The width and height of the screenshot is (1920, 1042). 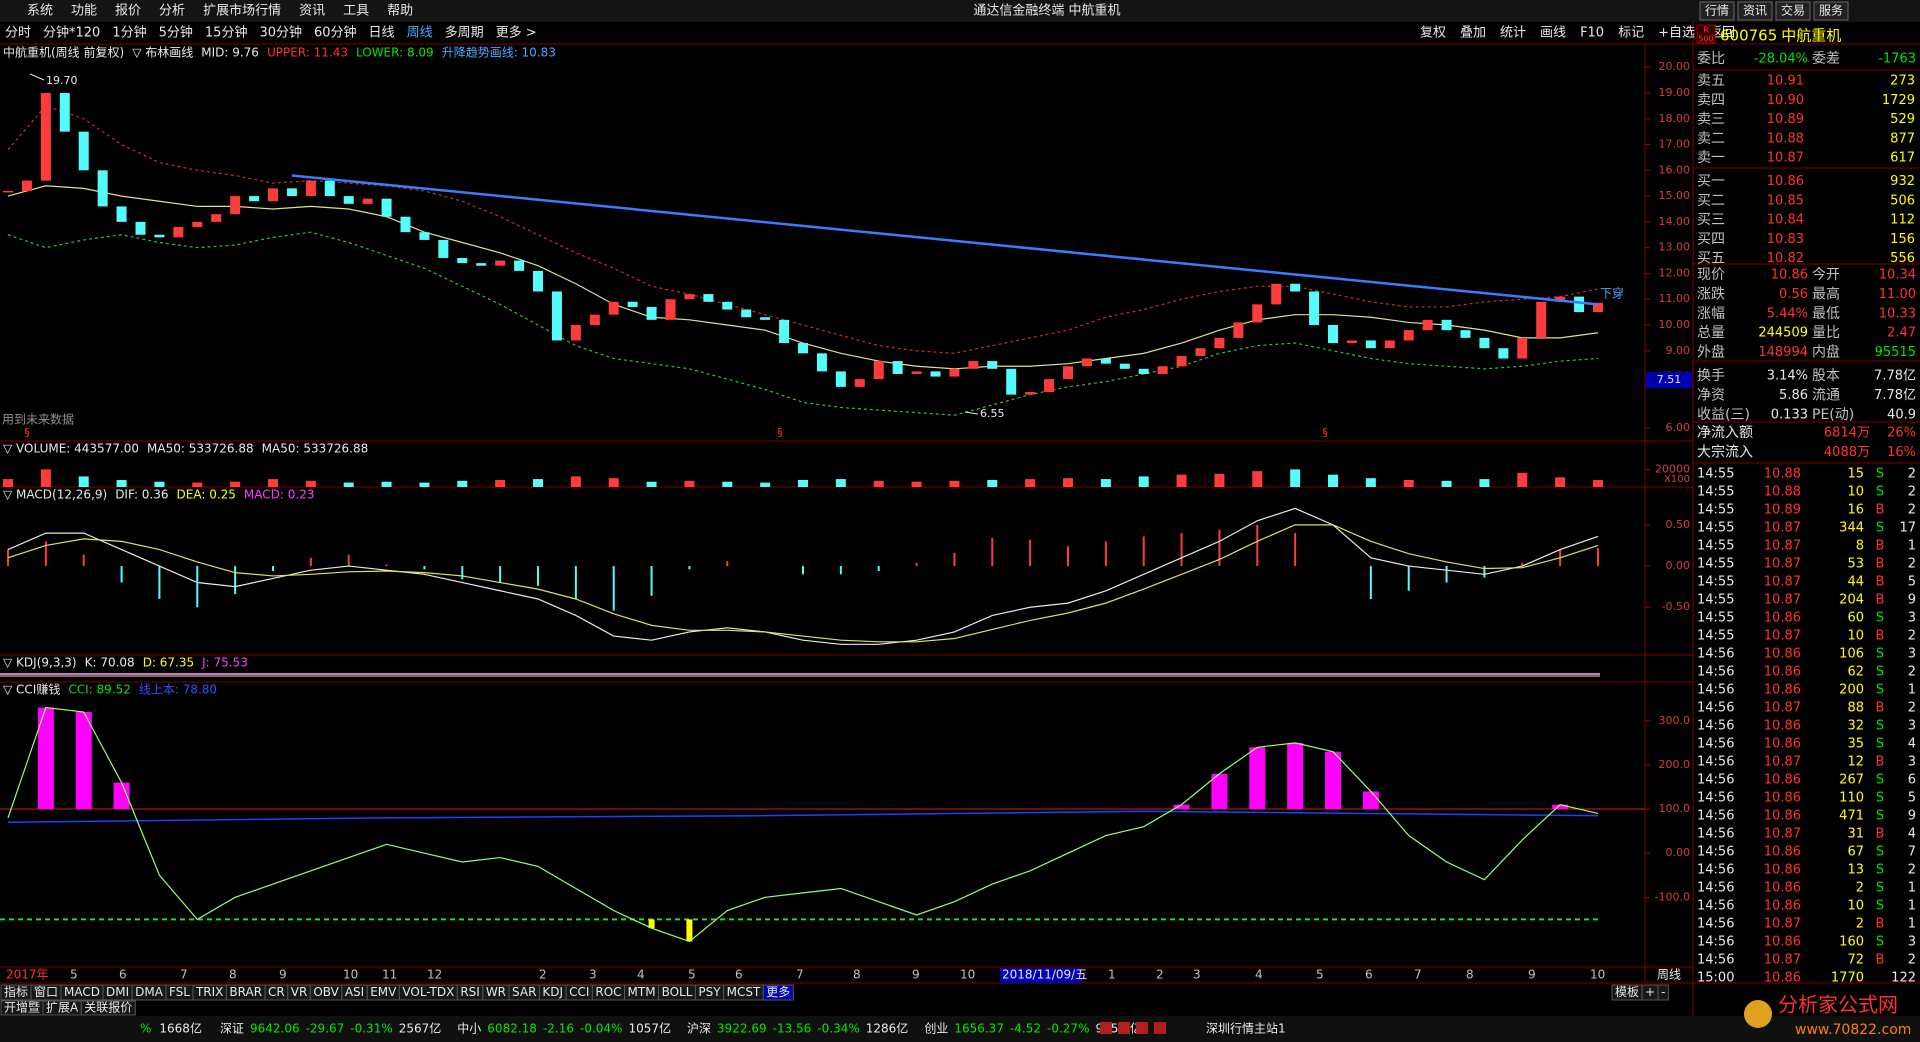 I want to click on tab-label: DMA, so click(x=149, y=992).